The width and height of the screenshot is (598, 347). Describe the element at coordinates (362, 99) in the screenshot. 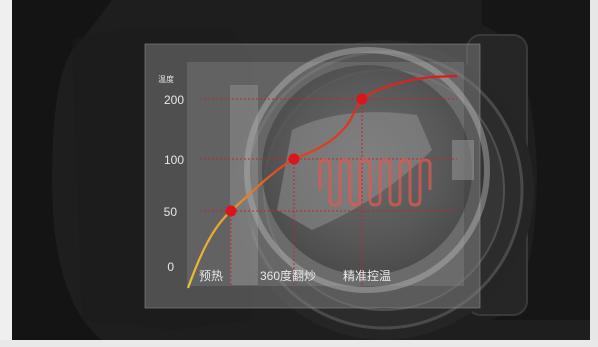

I see `point-temp-control` at that location.